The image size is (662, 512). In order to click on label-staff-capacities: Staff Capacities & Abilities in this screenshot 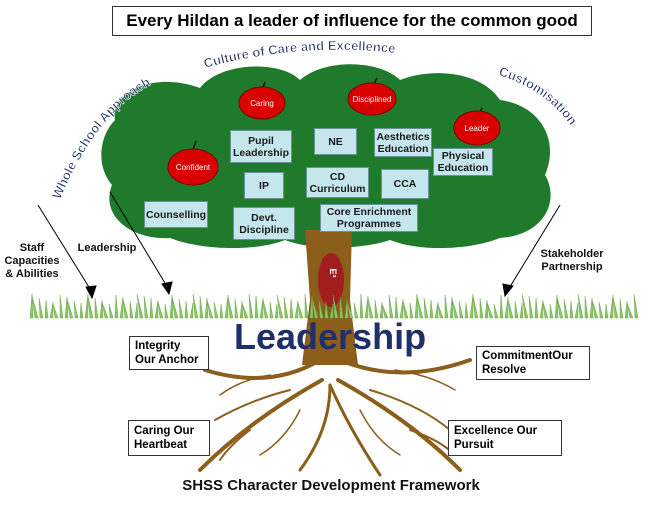, I will do `click(32, 261)`.